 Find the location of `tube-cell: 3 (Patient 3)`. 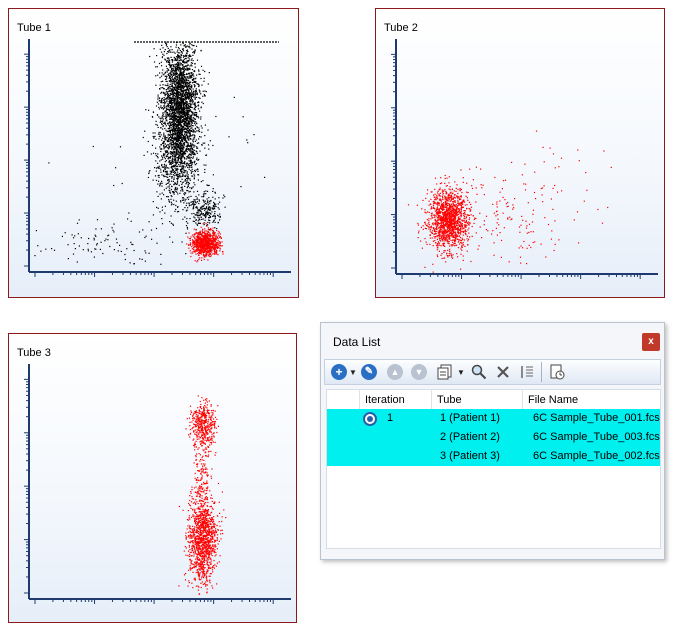

tube-cell: 3 (Patient 3) is located at coordinates (470, 456).